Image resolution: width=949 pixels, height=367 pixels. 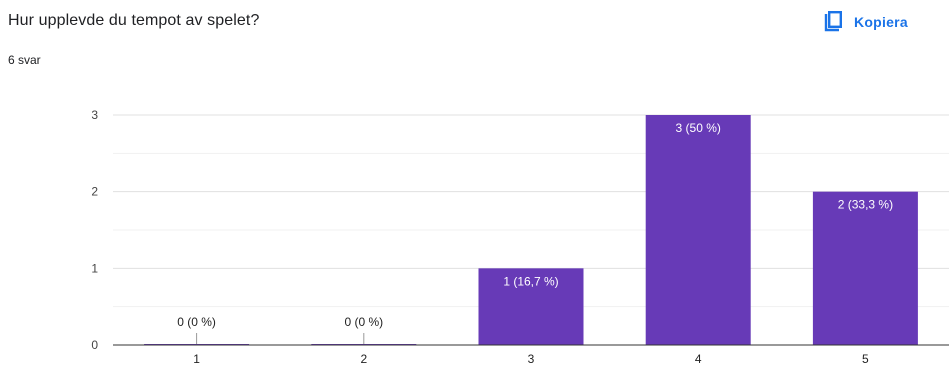 What do you see at coordinates (698, 128) in the screenshot?
I see `data-label: 3 (50 %)` at bounding box center [698, 128].